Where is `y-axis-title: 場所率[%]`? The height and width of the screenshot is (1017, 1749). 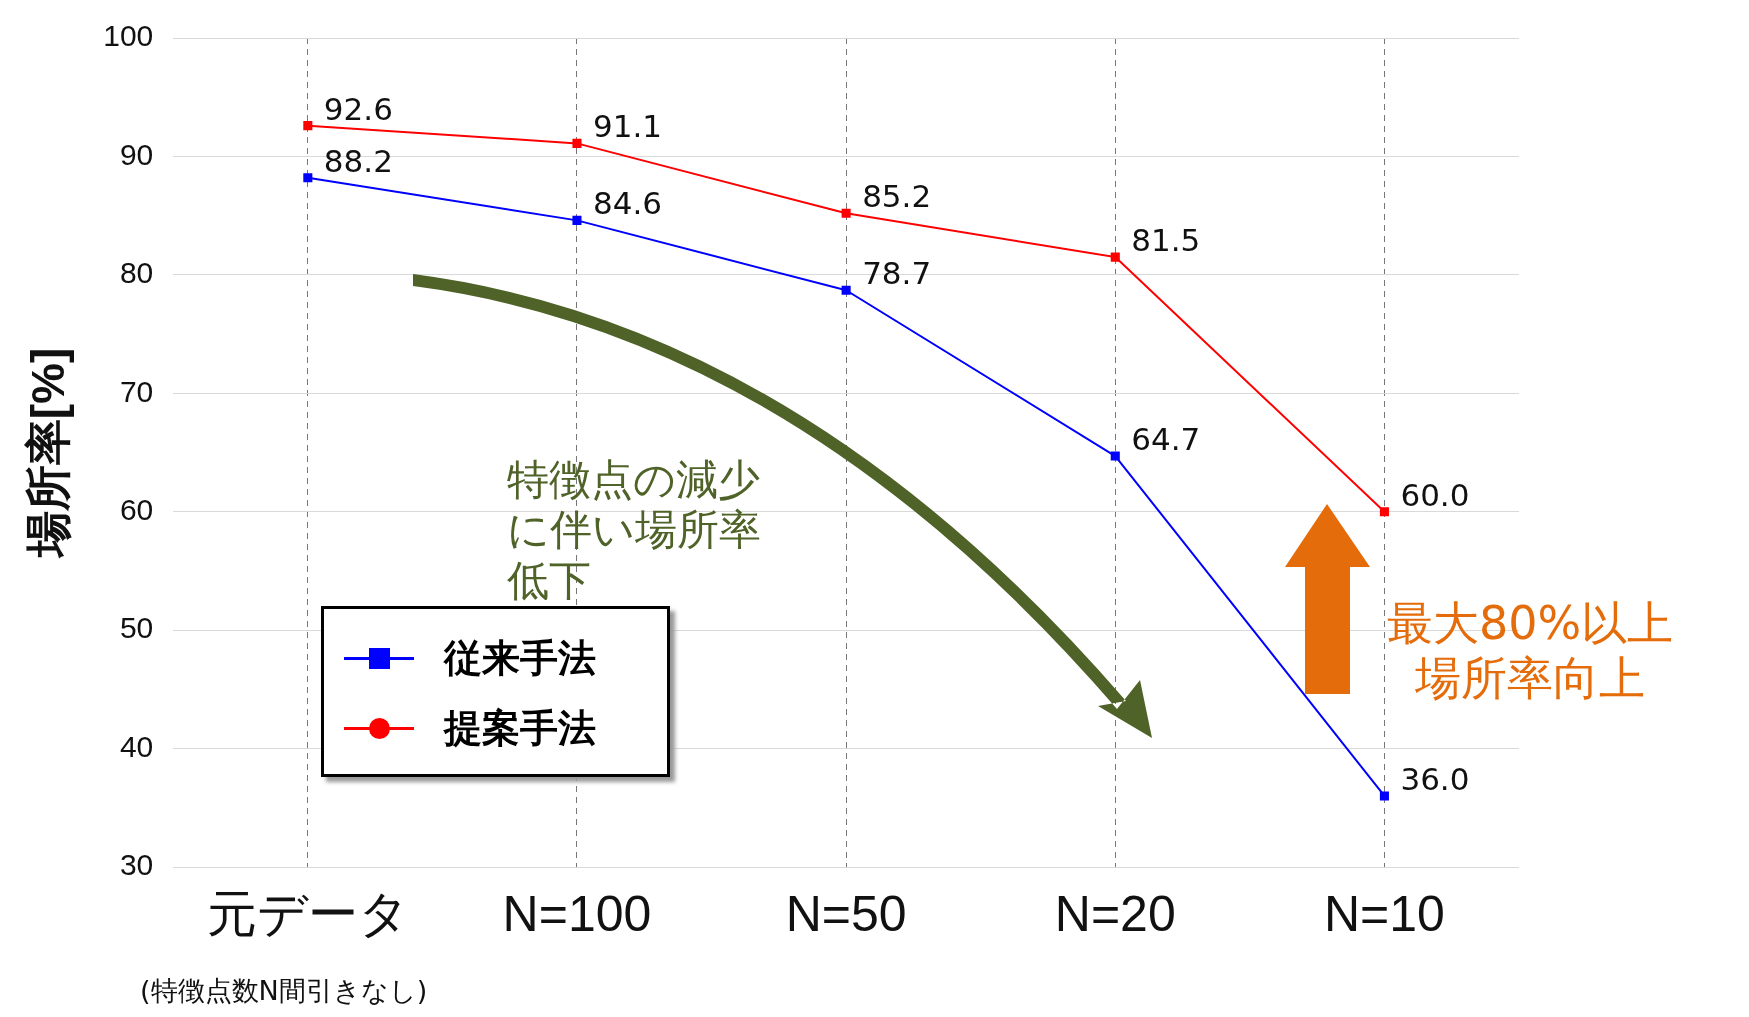
y-axis-title: 場所率[%] is located at coordinates (48, 453).